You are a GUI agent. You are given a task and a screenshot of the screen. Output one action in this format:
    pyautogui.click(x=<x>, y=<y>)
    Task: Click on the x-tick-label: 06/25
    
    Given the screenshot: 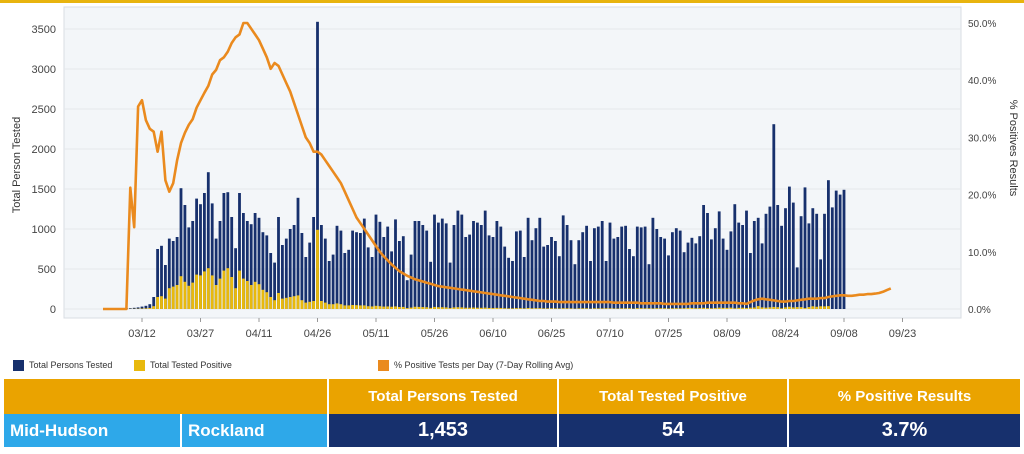 What is the action you would take?
    pyautogui.click(x=552, y=334)
    